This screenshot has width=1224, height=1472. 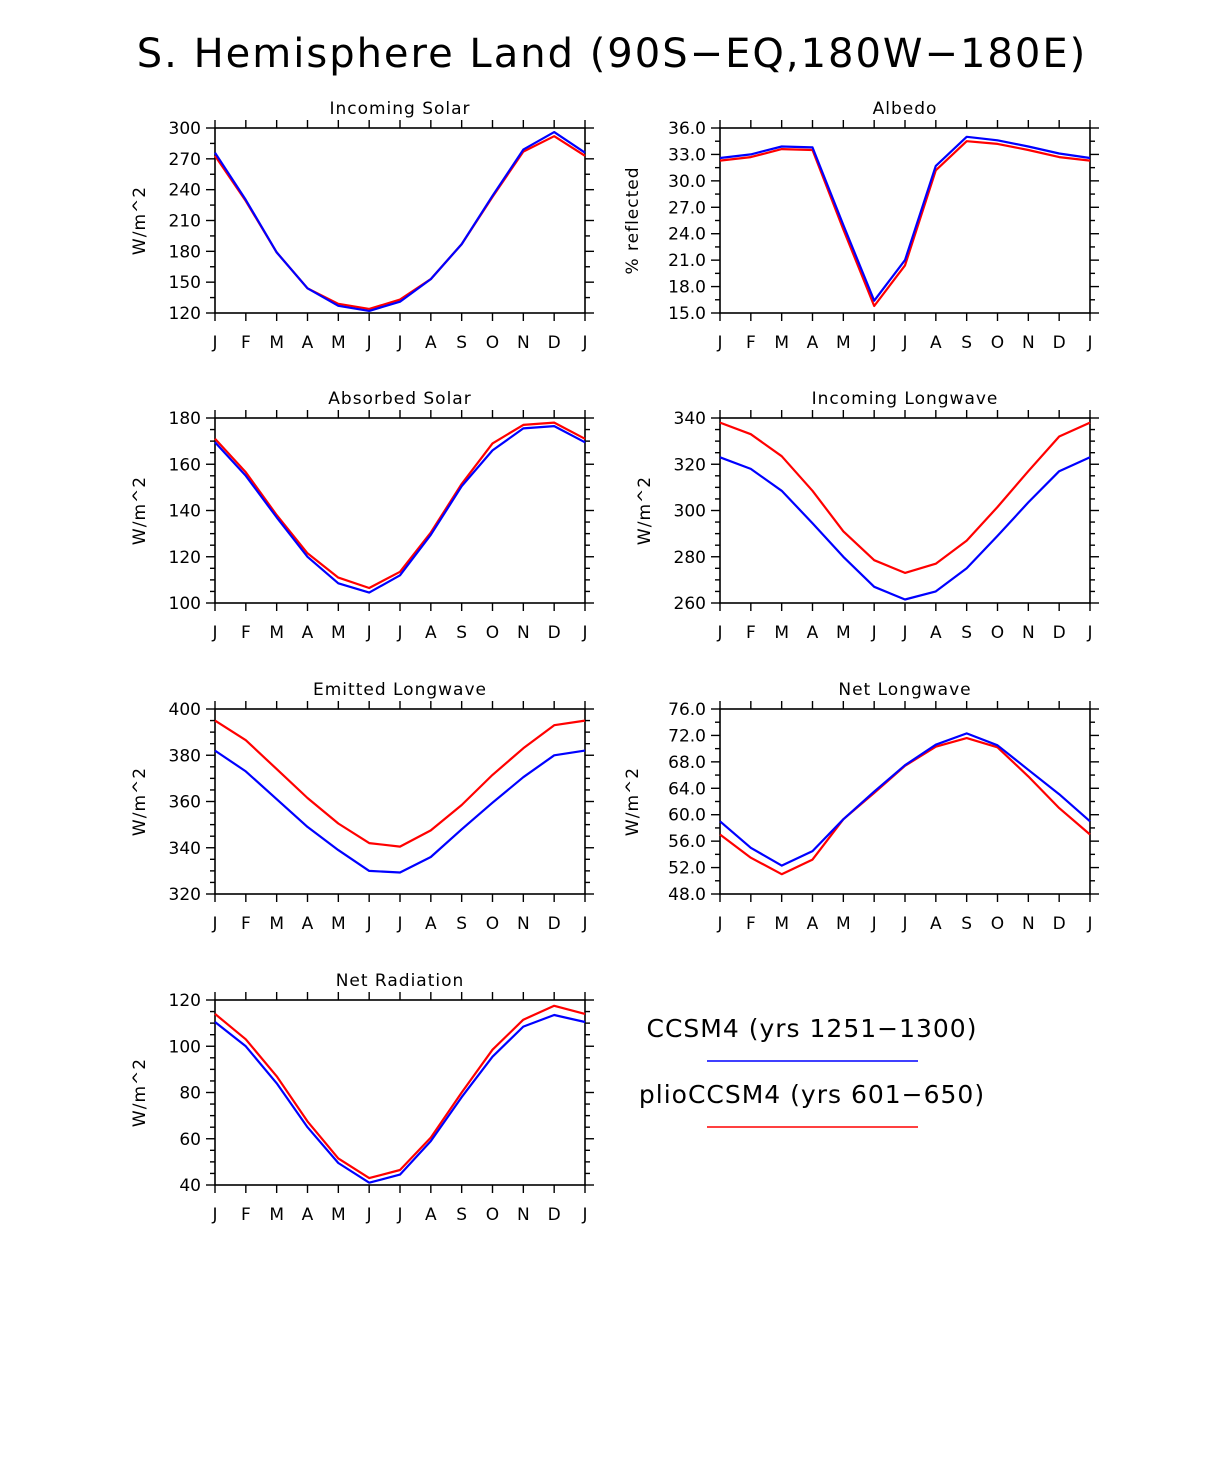 What do you see at coordinates (812, 1094) in the screenshot?
I see `legend-label-plio: plioCCSM4 (yrs 601−650)` at bounding box center [812, 1094].